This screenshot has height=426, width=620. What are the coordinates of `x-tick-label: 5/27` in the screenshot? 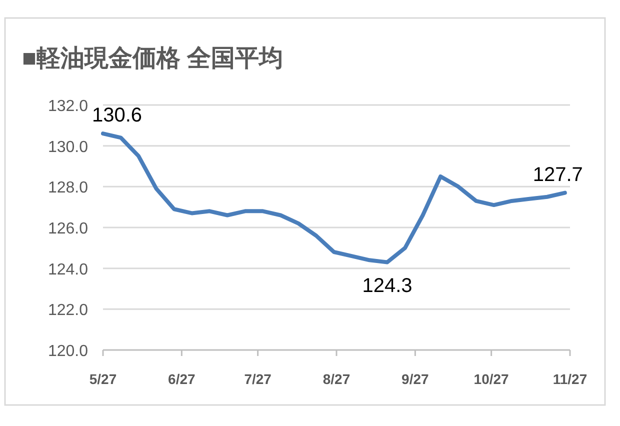 It's located at (103, 379).